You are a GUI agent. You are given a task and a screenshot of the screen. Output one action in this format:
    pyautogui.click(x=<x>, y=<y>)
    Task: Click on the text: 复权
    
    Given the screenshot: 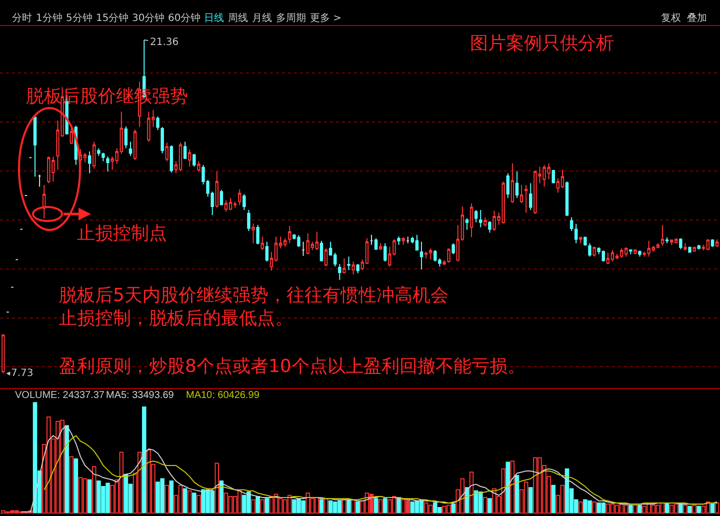 What is the action you would take?
    pyautogui.click(x=671, y=18)
    